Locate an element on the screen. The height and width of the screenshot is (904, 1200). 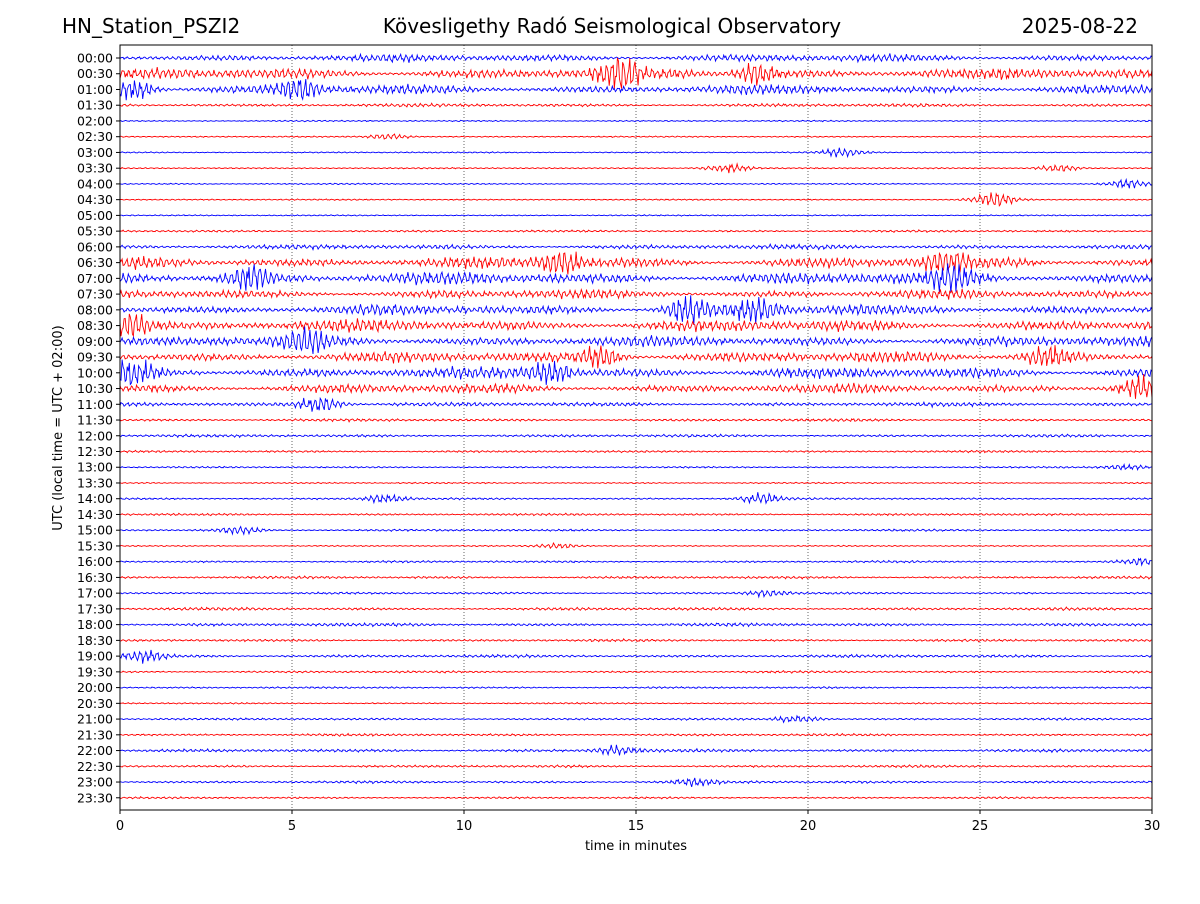
x-tick-label: 0 is located at coordinates (120, 826).